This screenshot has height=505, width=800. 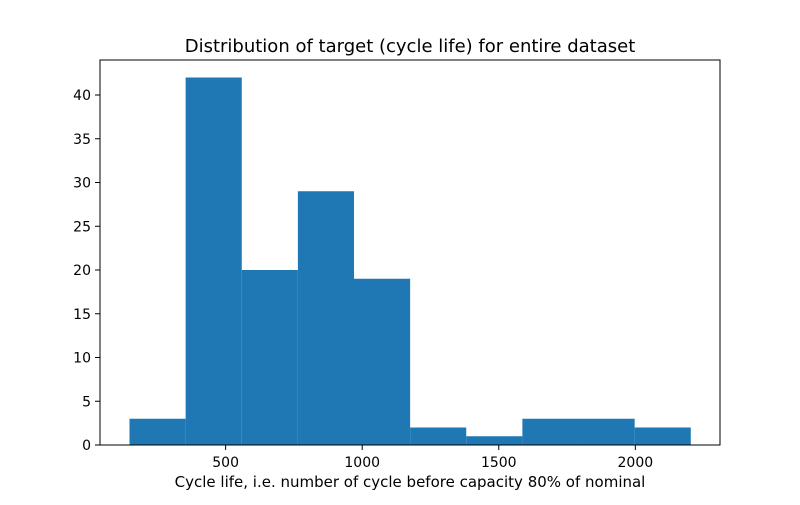 What do you see at coordinates (225, 463) in the screenshot?
I see `x-tick-label: 500` at bounding box center [225, 463].